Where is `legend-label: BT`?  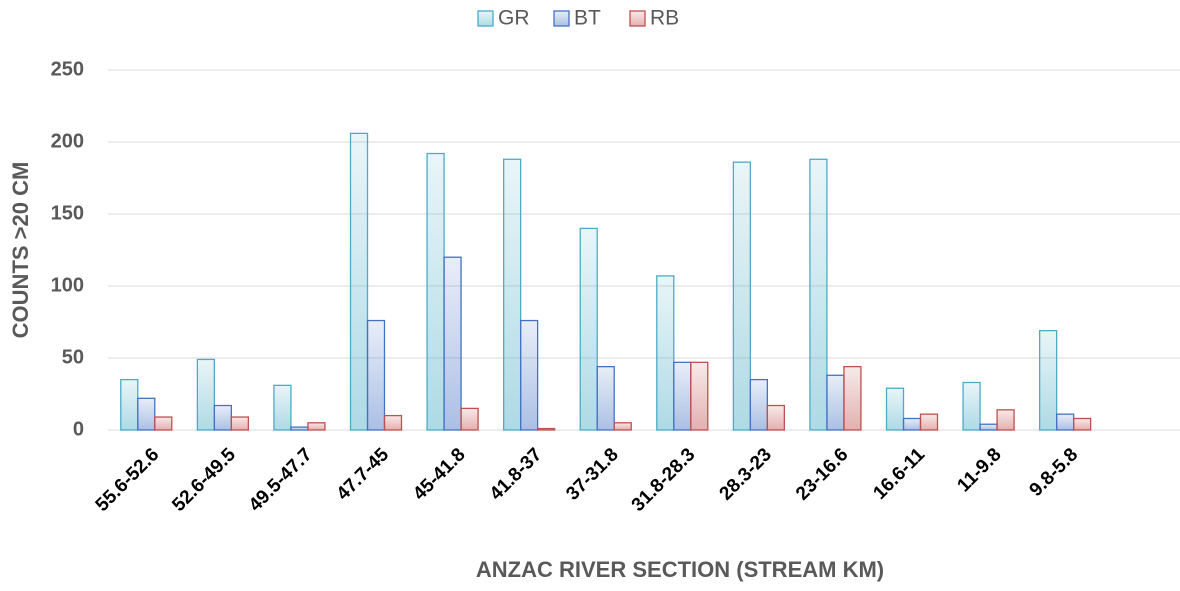
legend-label: BT is located at coordinates (587, 18).